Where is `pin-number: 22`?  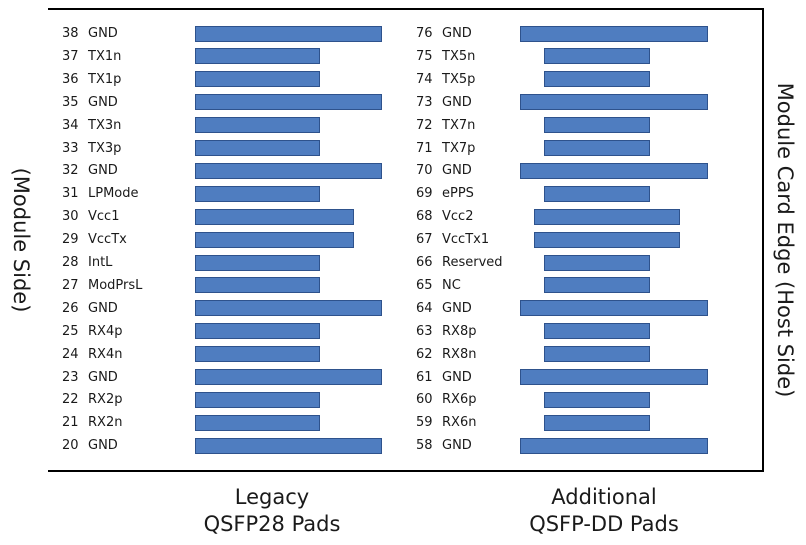 pin-number: 22 is located at coordinates (70, 400).